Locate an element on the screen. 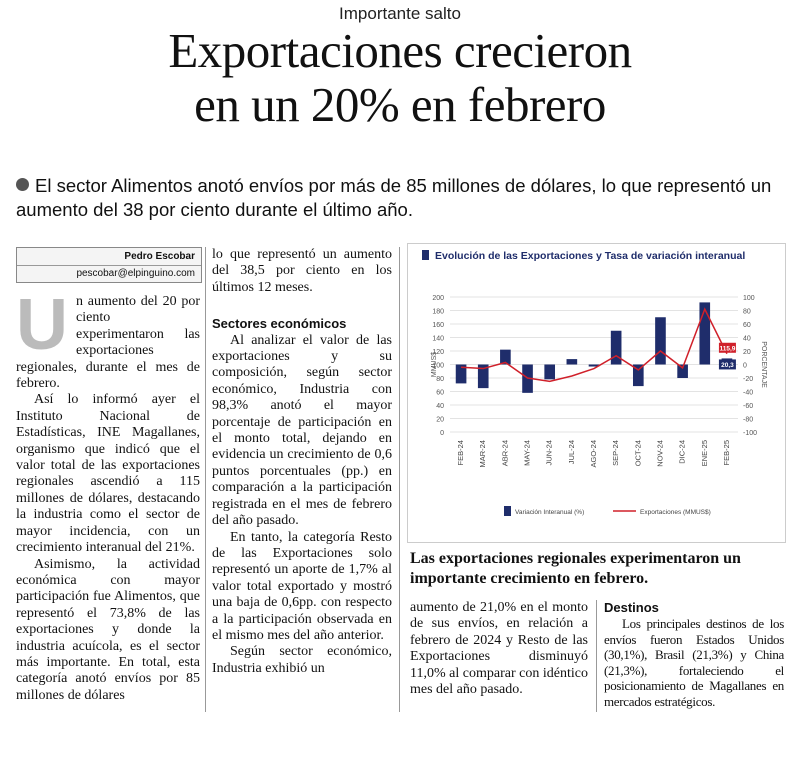 The height and width of the screenshot is (781, 800). subhead: Destinos is located at coordinates (631, 607).